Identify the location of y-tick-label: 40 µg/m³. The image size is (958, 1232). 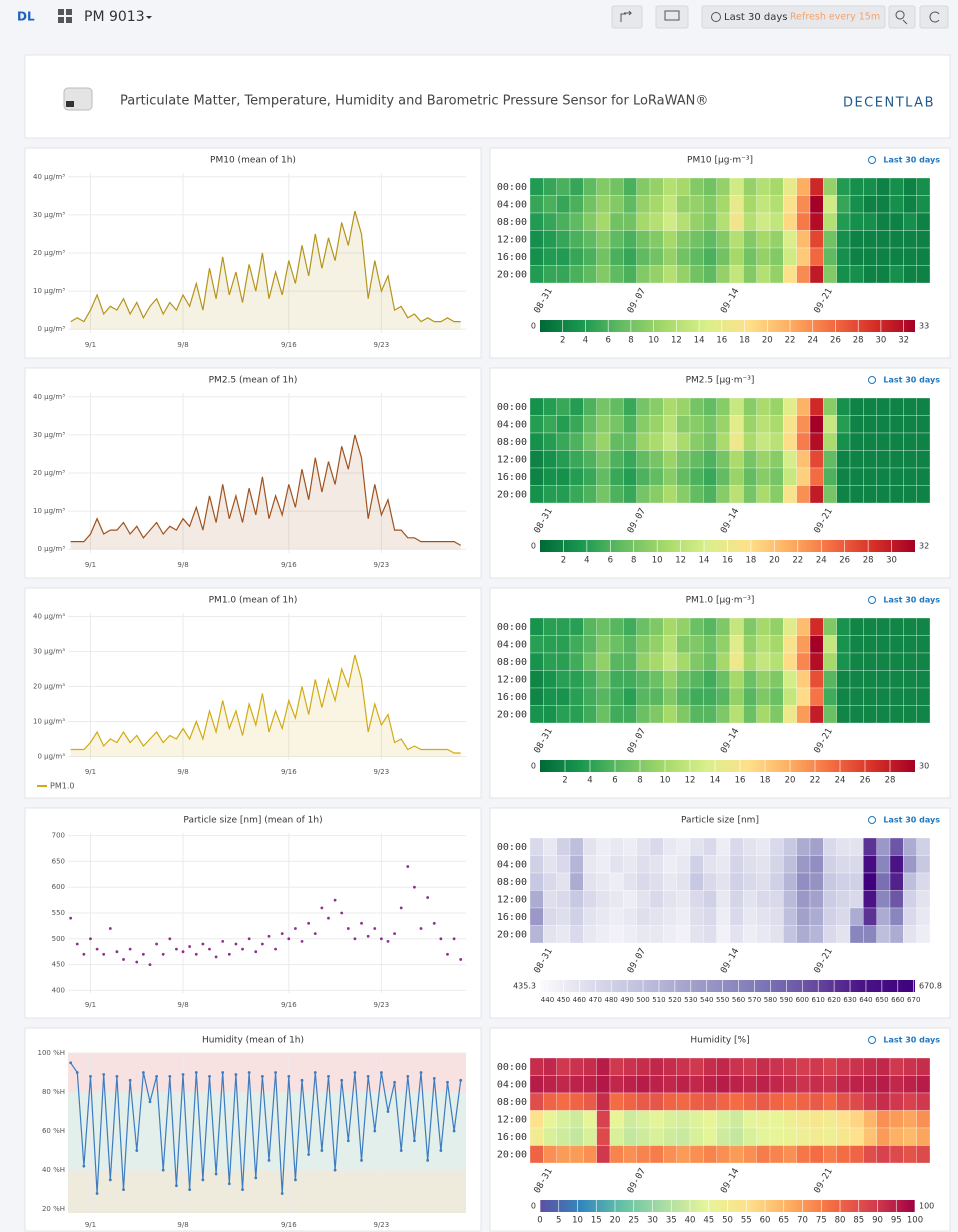
(49, 177).